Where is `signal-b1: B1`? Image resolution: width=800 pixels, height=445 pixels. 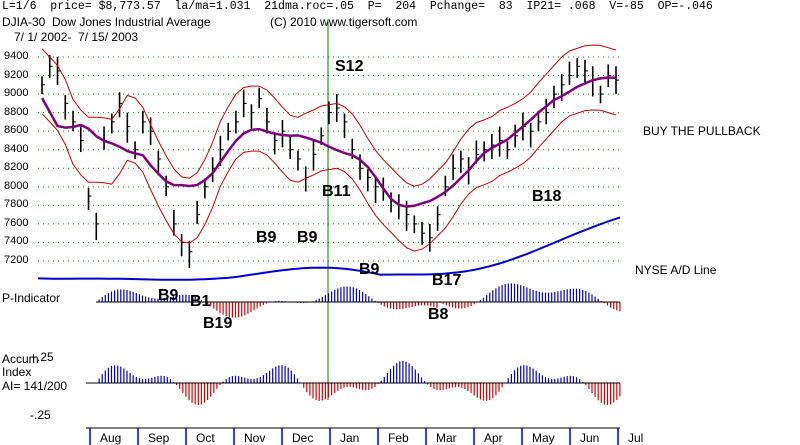
signal-b1: B1 is located at coordinates (200, 301).